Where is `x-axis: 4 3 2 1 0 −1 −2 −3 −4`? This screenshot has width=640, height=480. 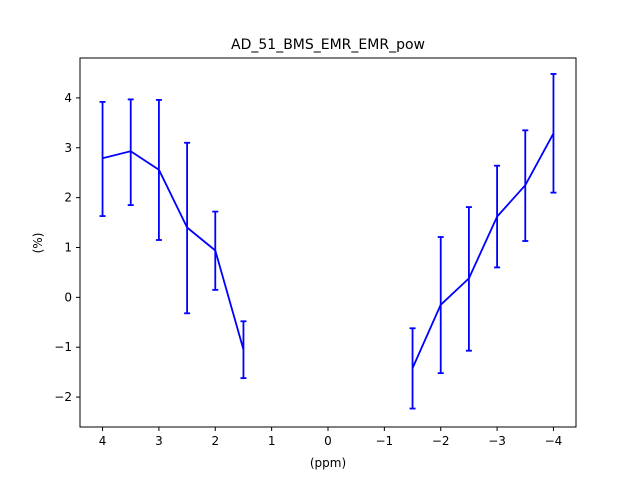 x-axis: 4 3 2 1 0 −1 −2 −3 −4 is located at coordinates (331, 437).